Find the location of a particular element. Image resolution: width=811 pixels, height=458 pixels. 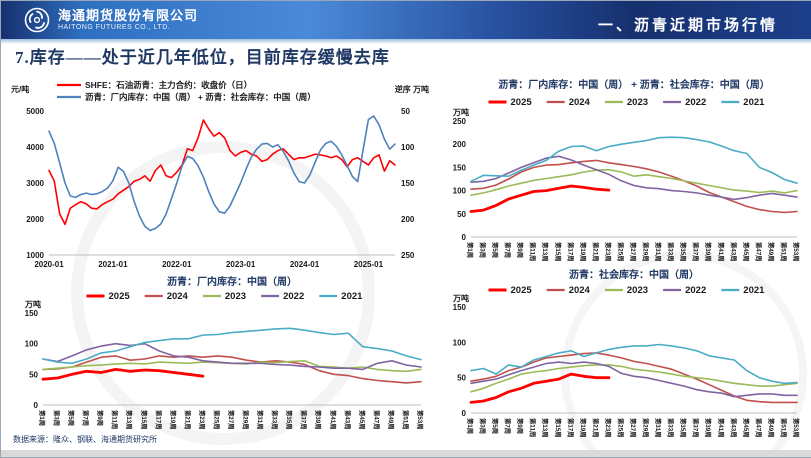

data-source: 数据来源：隆众、钢联、海通期货研究所 is located at coordinates (85, 439).